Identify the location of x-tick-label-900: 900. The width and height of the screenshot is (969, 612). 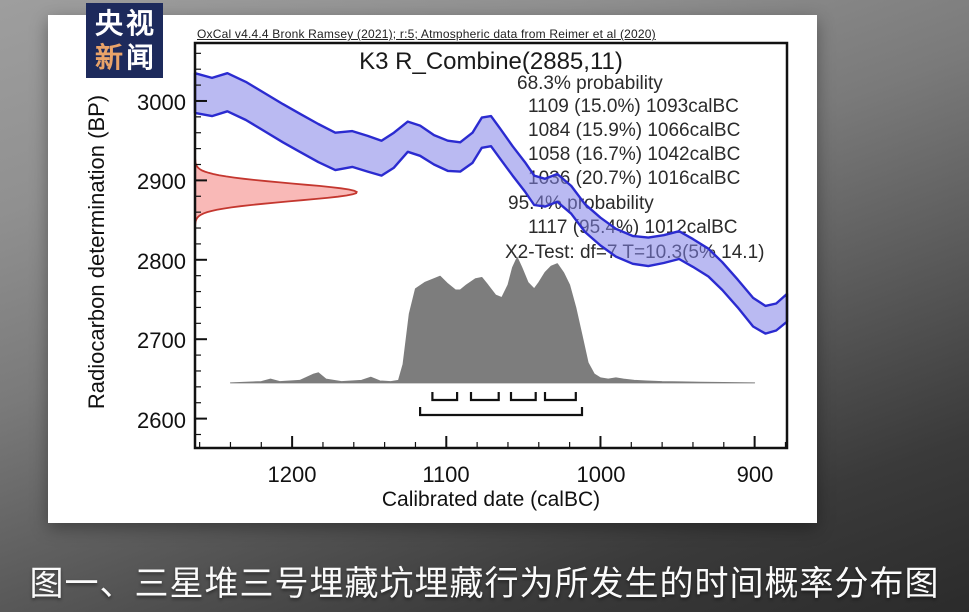
(755, 474).